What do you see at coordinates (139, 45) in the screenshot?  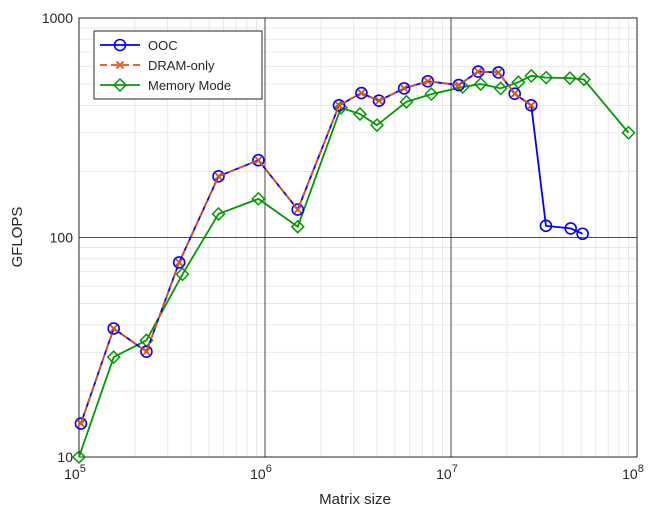 I see `legend-entry: OOC` at bounding box center [139, 45].